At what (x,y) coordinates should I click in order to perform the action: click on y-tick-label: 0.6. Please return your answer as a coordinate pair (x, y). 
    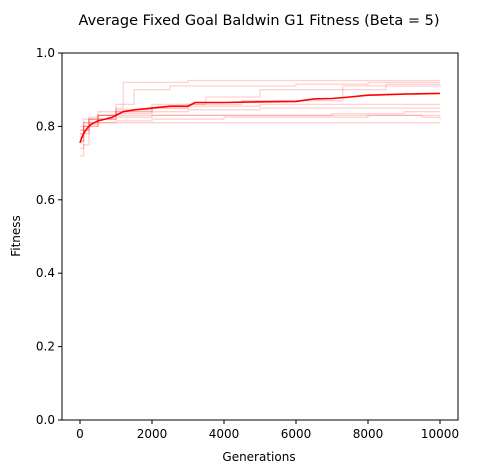
    Looking at the image, I should click on (45, 200).